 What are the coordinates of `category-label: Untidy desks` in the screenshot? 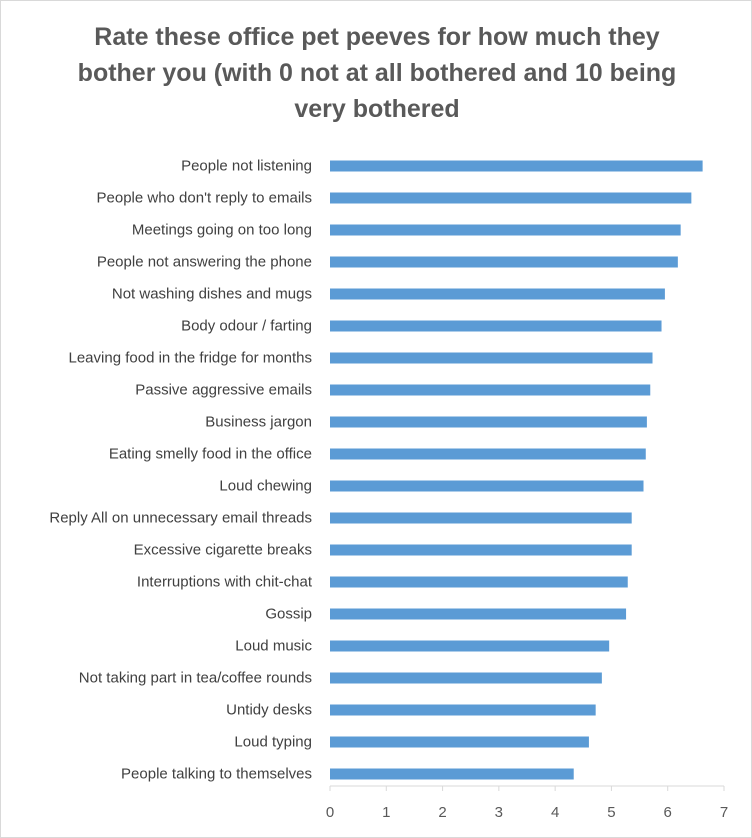 It's located at (269, 710).